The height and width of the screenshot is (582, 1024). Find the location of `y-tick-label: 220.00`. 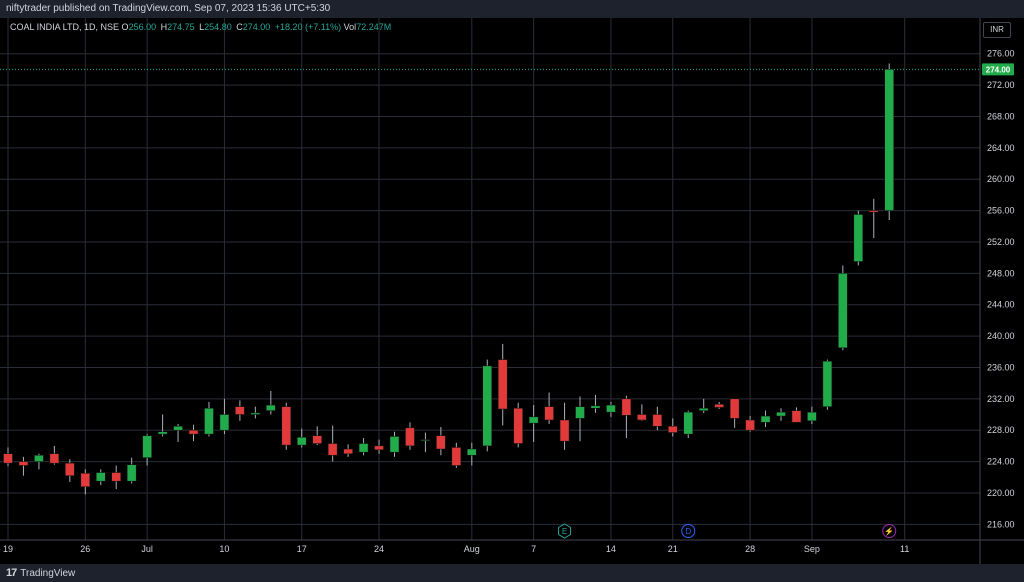

y-tick-label: 220.00 is located at coordinates (1001, 493).